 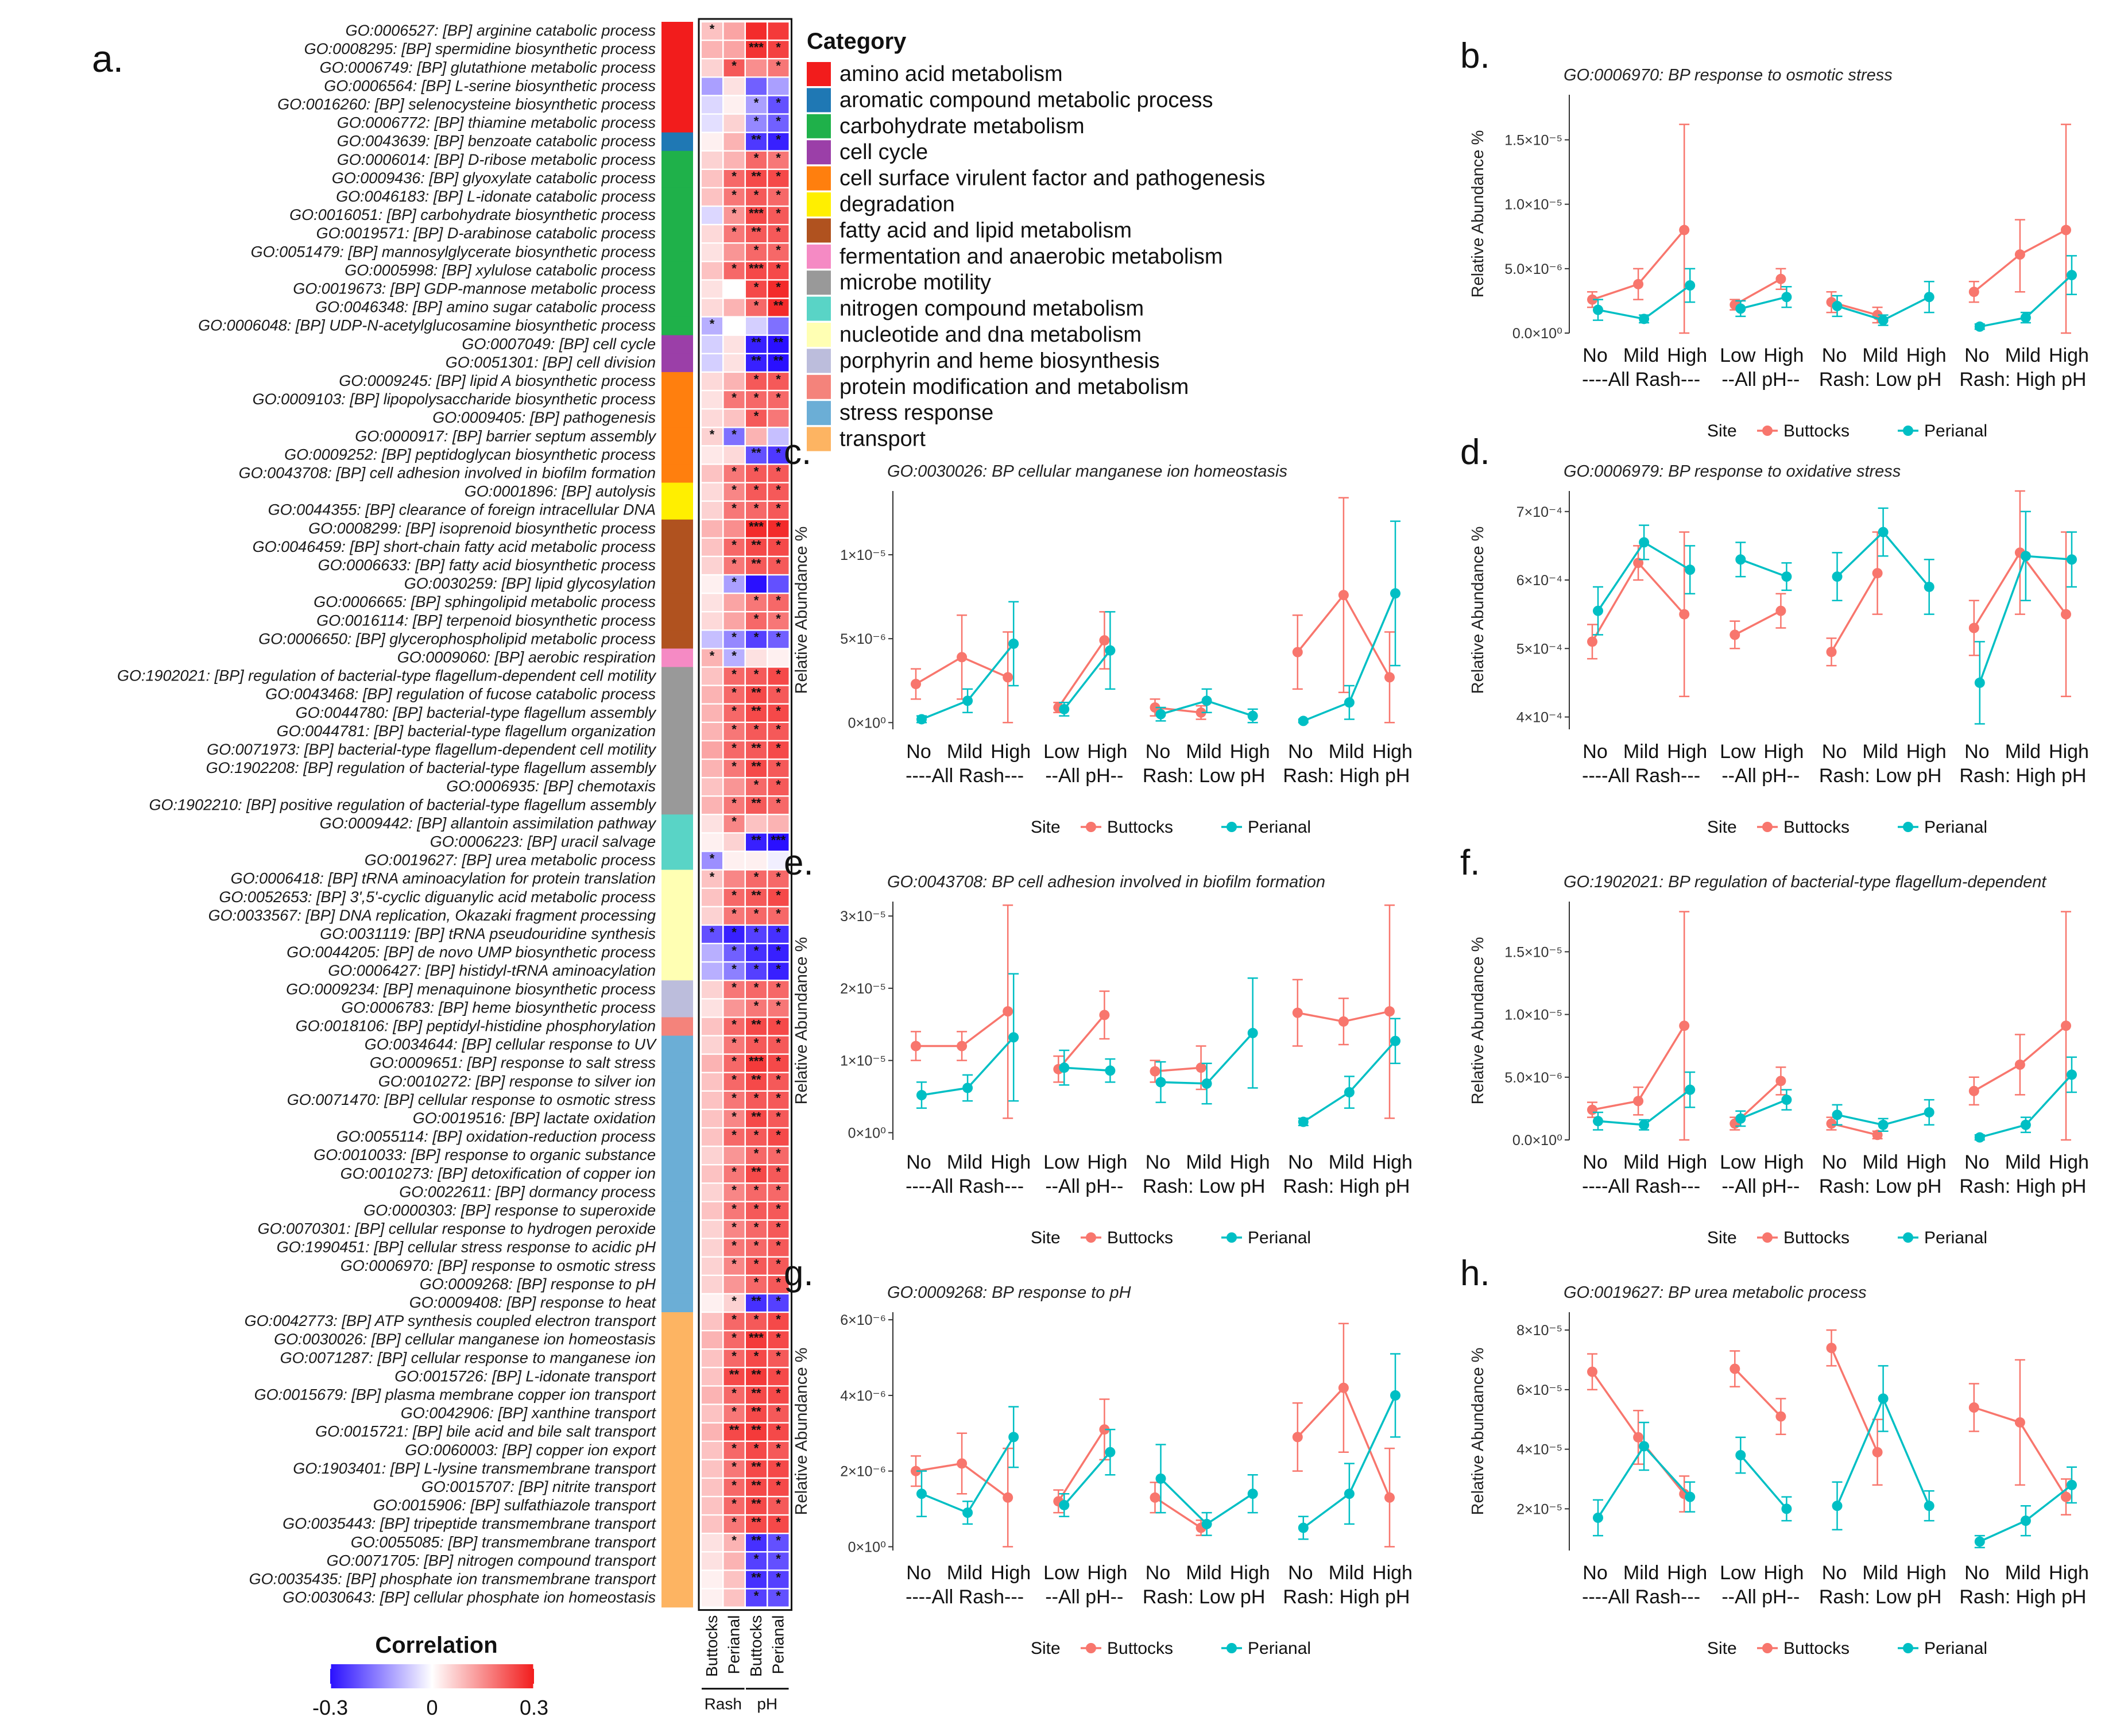 I want to click on x-tick-label: Low, so click(x=1061, y=1573).